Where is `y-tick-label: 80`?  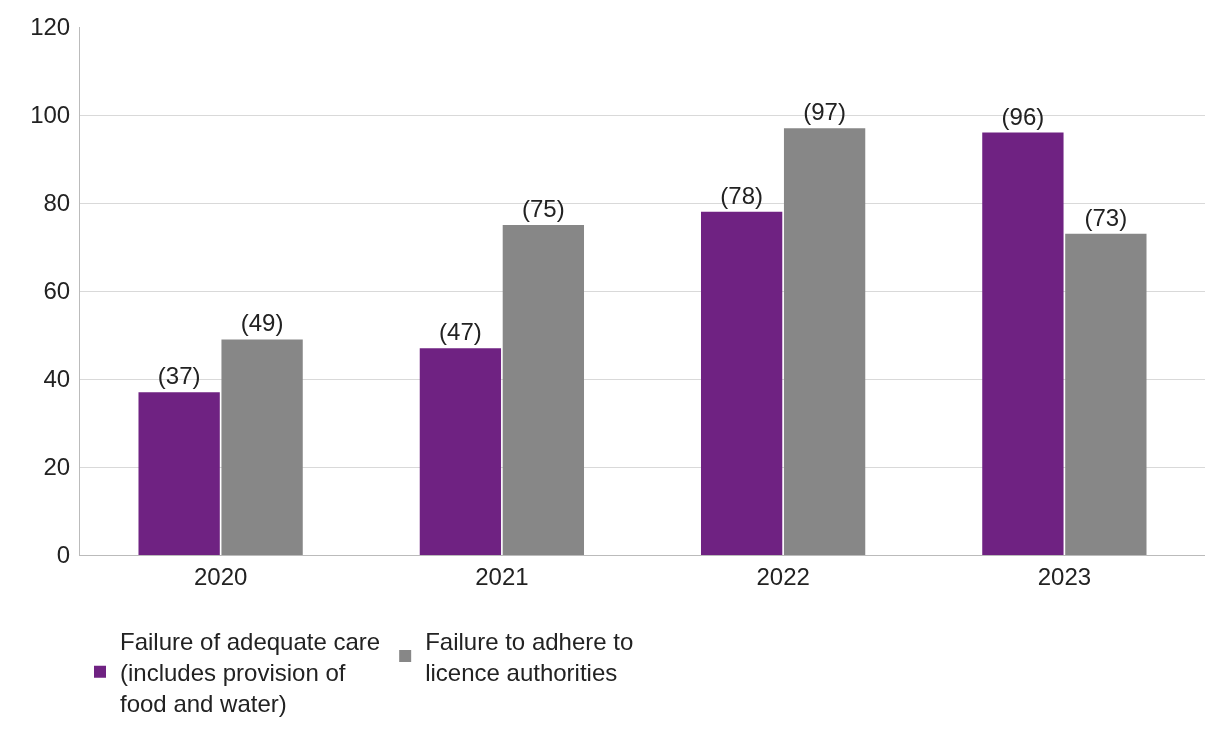
y-tick-label: 80 is located at coordinates (57, 203).